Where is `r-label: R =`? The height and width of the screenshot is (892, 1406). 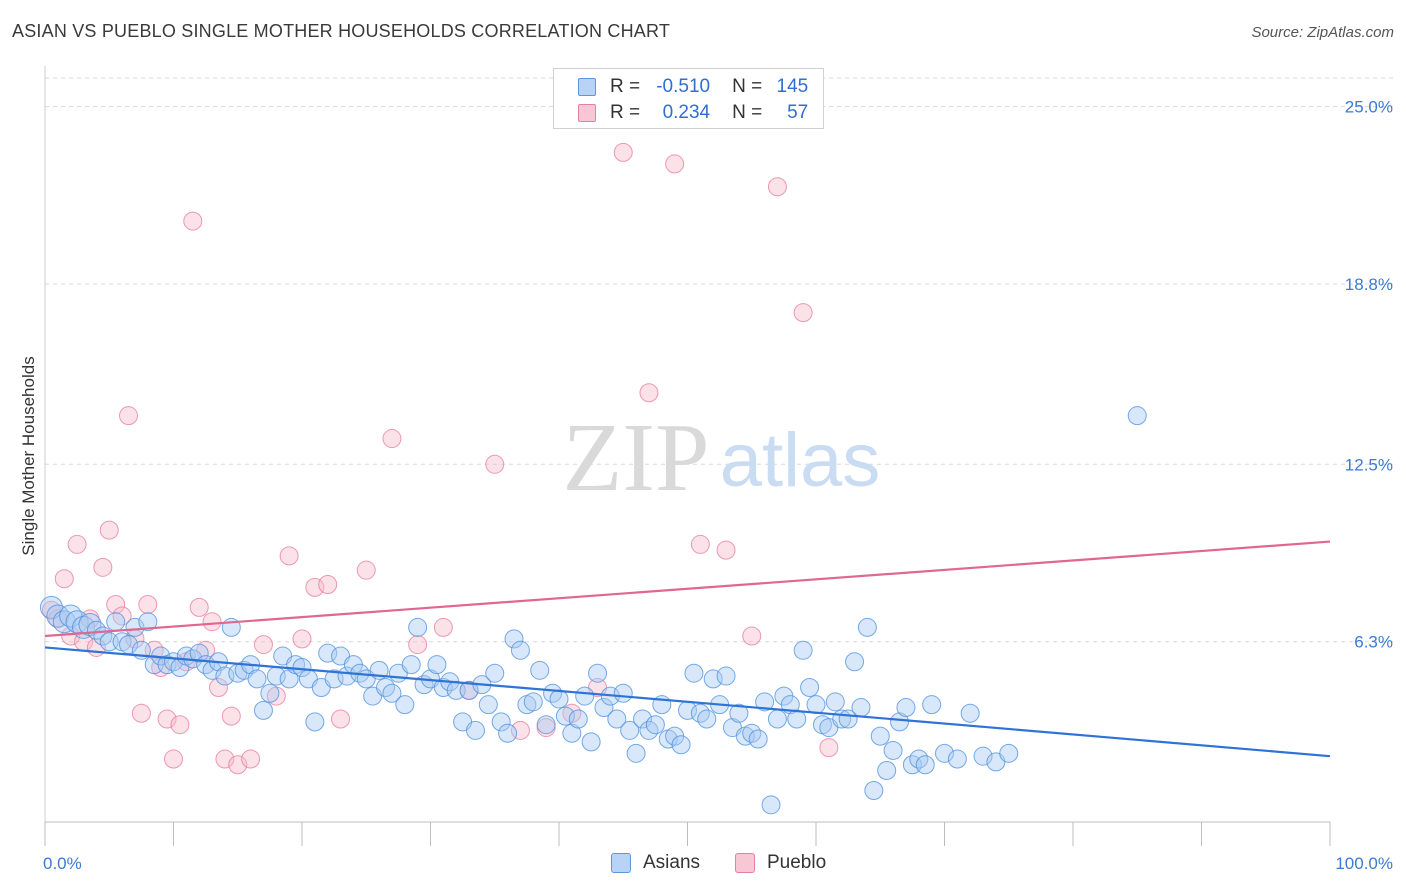
r-label: R = is located at coordinates (625, 86).